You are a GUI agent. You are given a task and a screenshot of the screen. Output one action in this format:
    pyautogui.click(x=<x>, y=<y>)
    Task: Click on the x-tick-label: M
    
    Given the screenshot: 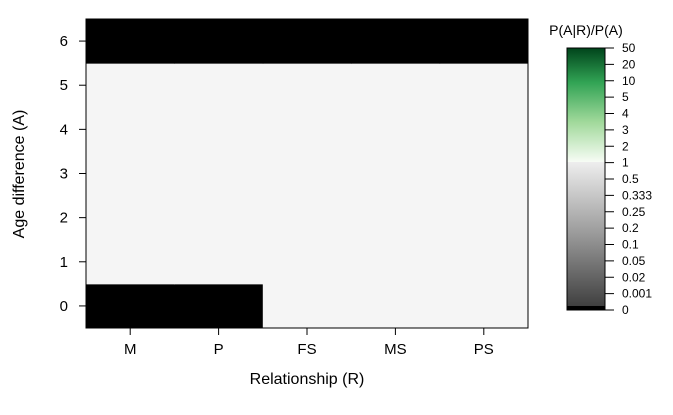 What is the action you would take?
    pyautogui.click(x=130, y=349)
    